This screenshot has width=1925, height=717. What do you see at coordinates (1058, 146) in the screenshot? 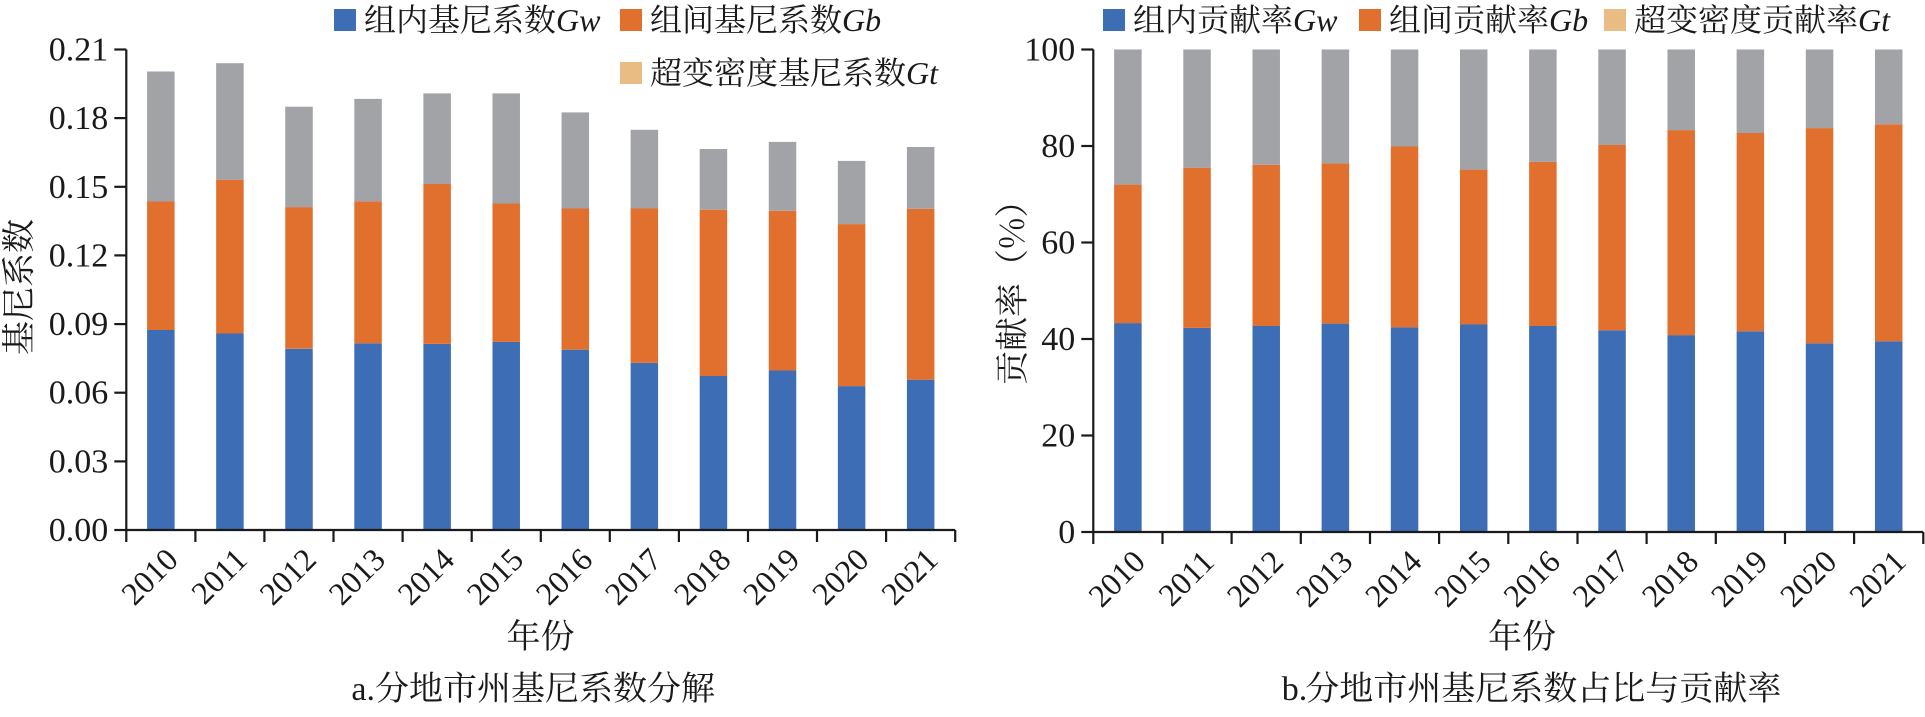
I see `svg-text: 80` at bounding box center [1058, 146].